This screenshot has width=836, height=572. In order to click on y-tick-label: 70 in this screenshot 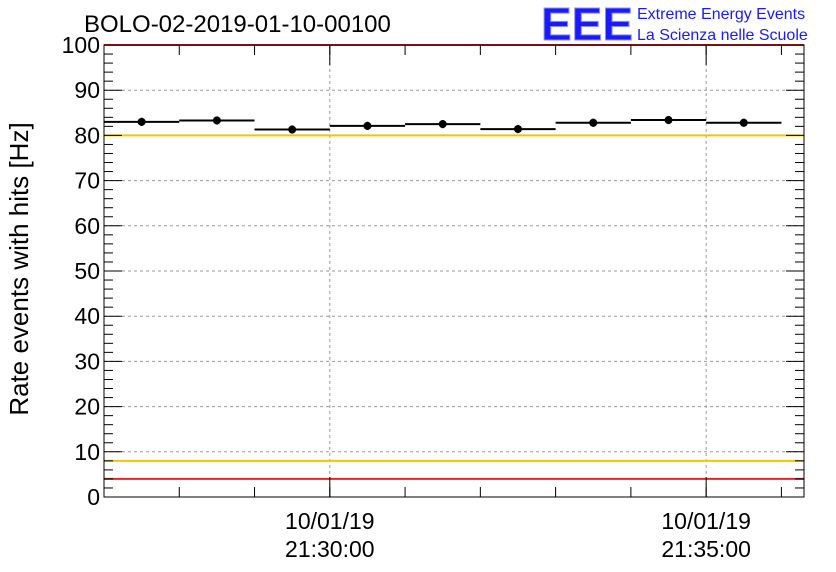, I will do `click(87, 181)`.